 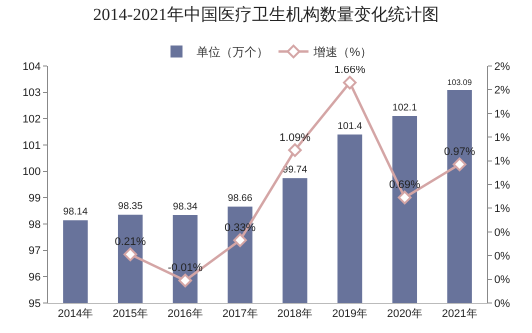 What do you see at coordinates (130, 314) in the screenshot?
I see `x-tick-label: 2015年` at bounding box center [130, 314].